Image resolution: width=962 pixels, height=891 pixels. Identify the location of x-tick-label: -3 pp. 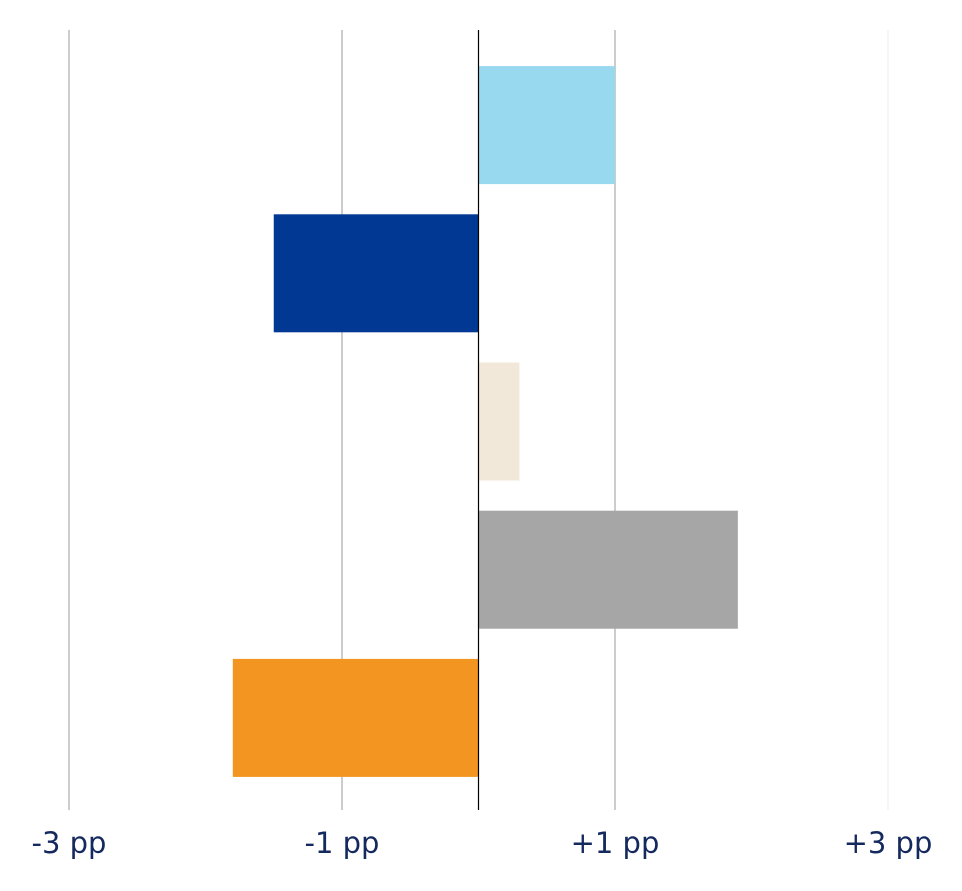
(69, 843).